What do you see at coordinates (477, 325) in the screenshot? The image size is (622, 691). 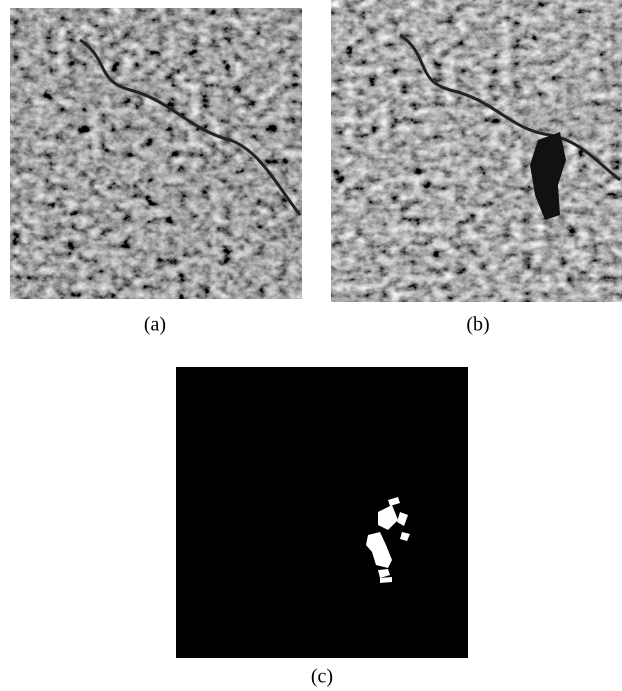 I see `caption: (b)` at bounding box center [477, 325].